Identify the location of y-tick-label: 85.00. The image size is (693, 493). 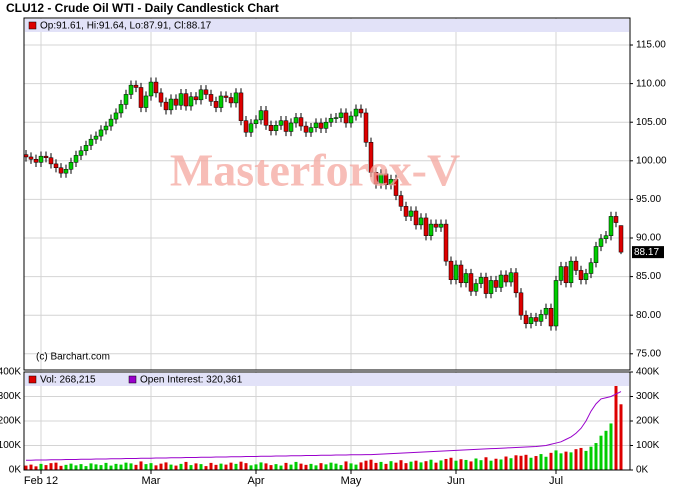
(648, 276).